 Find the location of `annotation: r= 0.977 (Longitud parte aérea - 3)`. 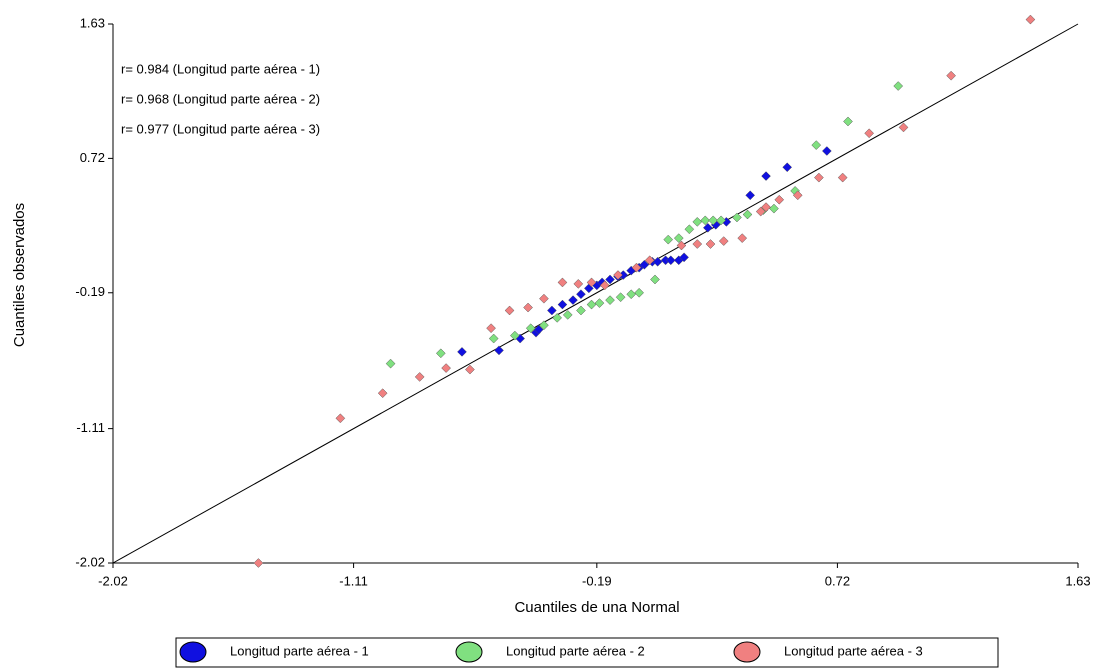

annotation: r= 0.977 (Longitud parte aérea - 3) is located at coordinates (220, 128).